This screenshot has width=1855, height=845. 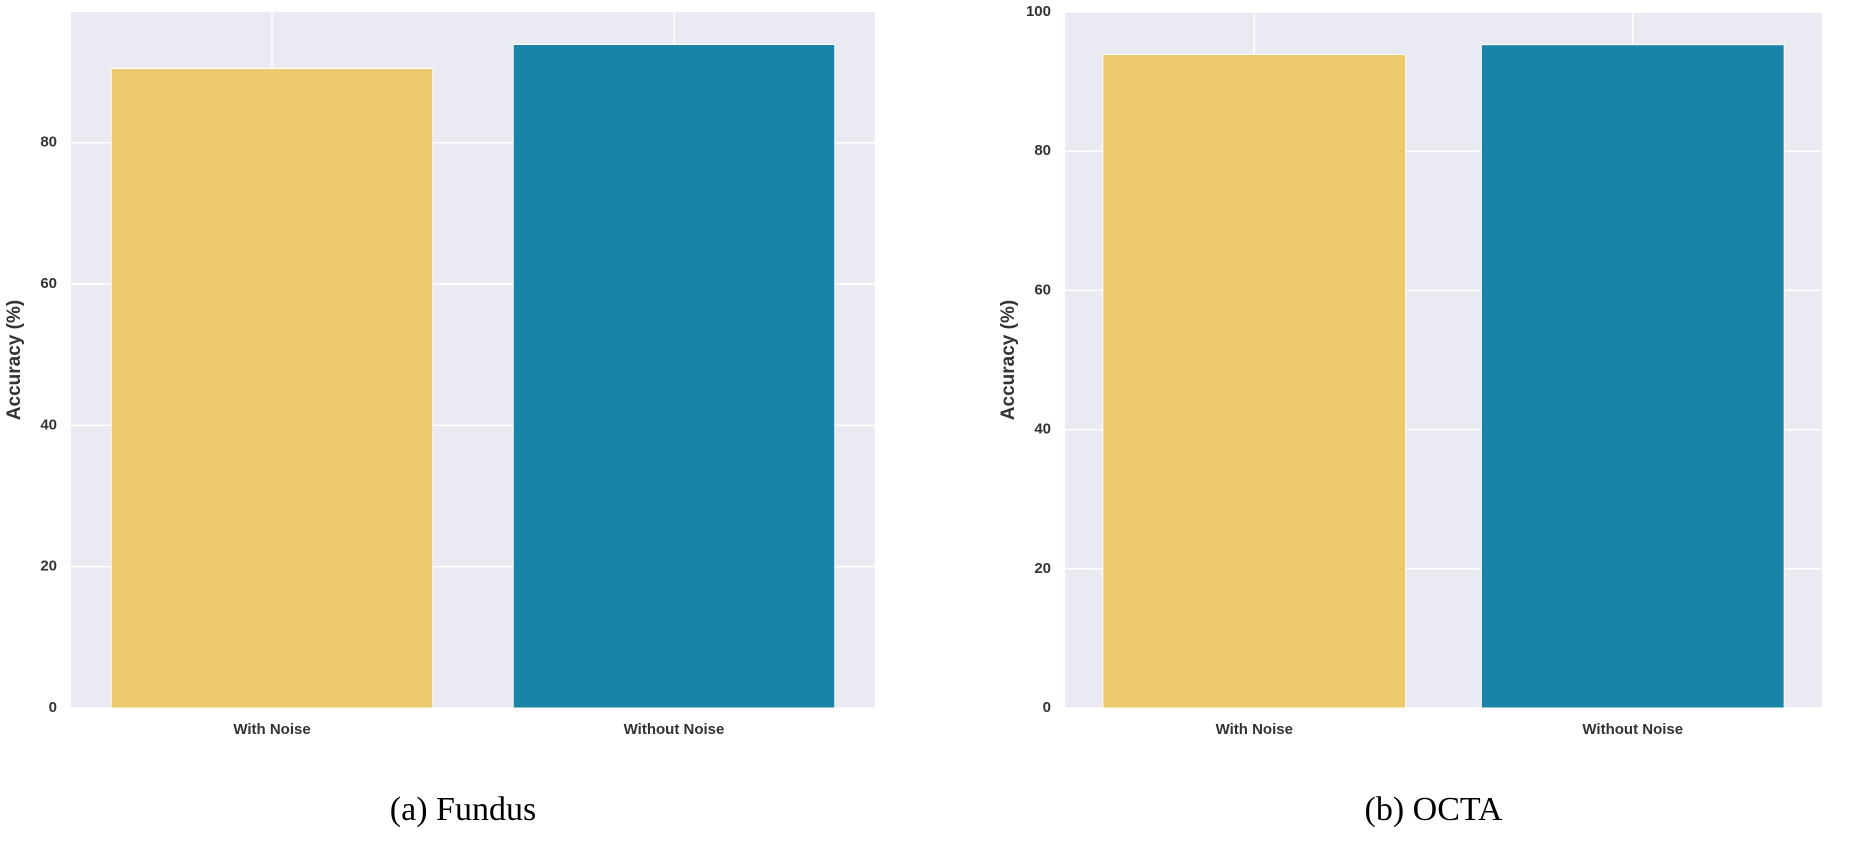 I want to click on y-tick-label: 100, so click(x=1038, y=11).